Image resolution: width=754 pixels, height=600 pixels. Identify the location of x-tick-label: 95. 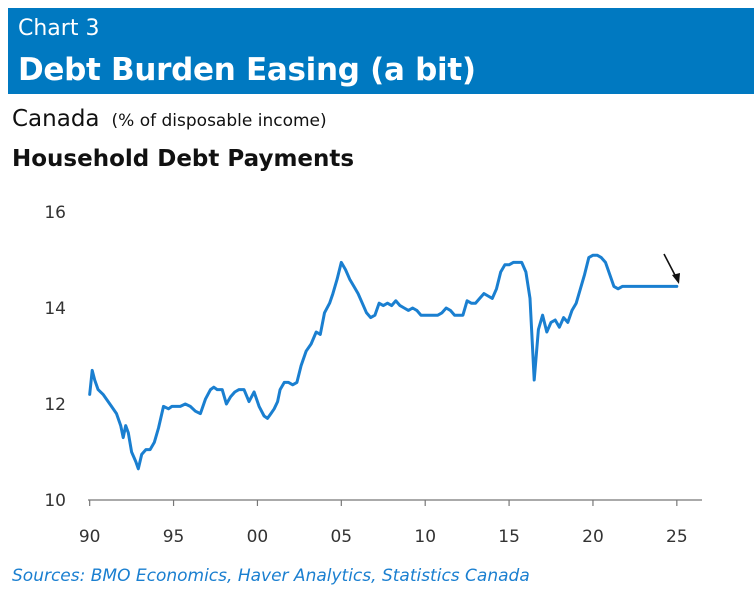
(174, 537).